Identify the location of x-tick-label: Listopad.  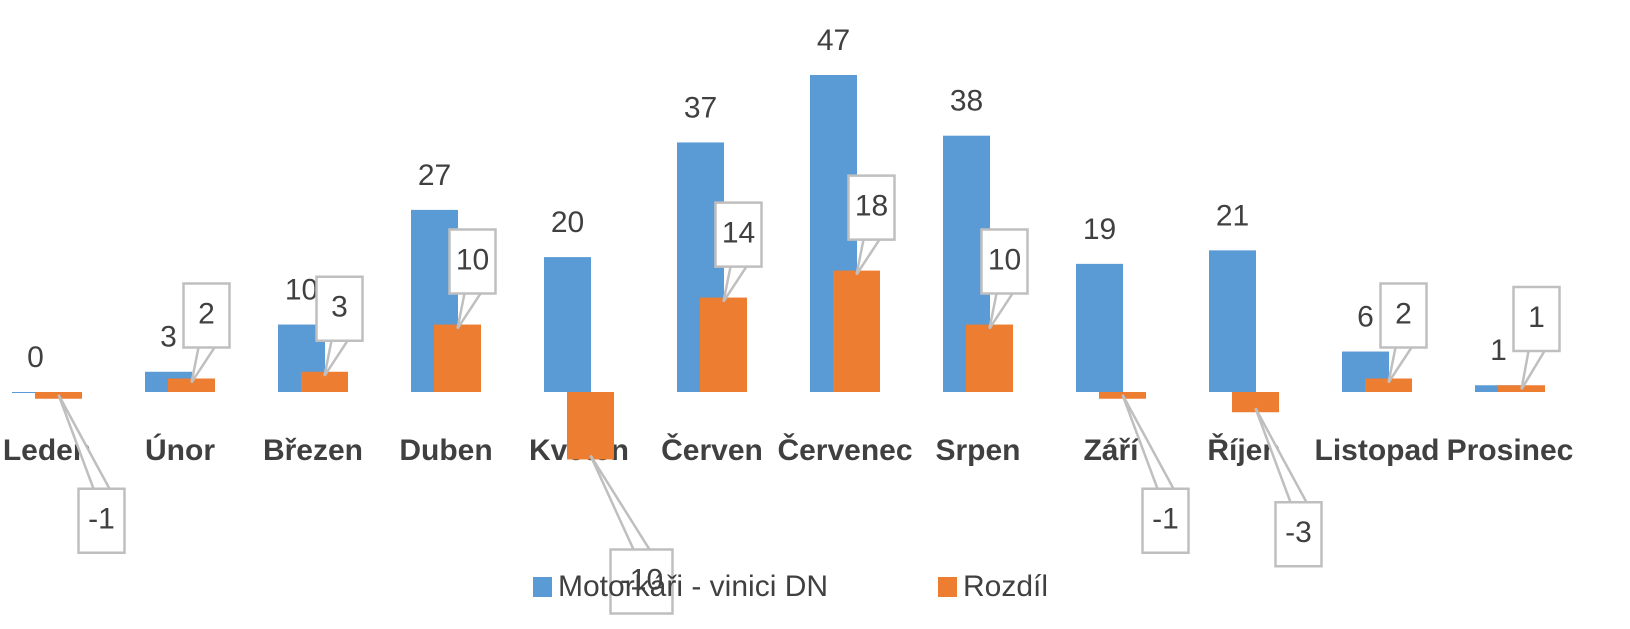
(1377, 450).